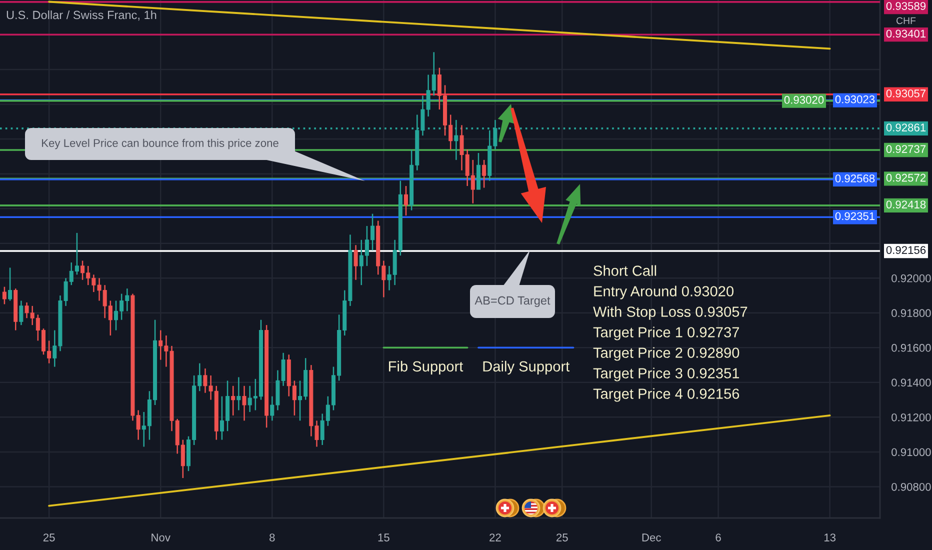  I want to click on annotation: With Stop Loss 0.93057, so click(670, 313).